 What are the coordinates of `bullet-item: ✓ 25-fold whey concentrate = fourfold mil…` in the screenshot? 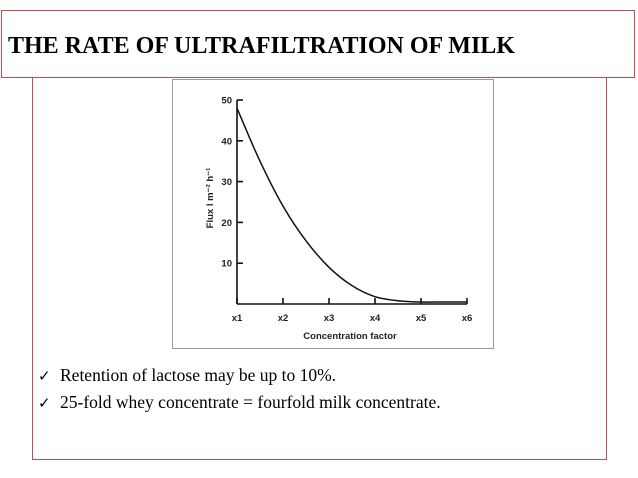 It's located at (239, 402).